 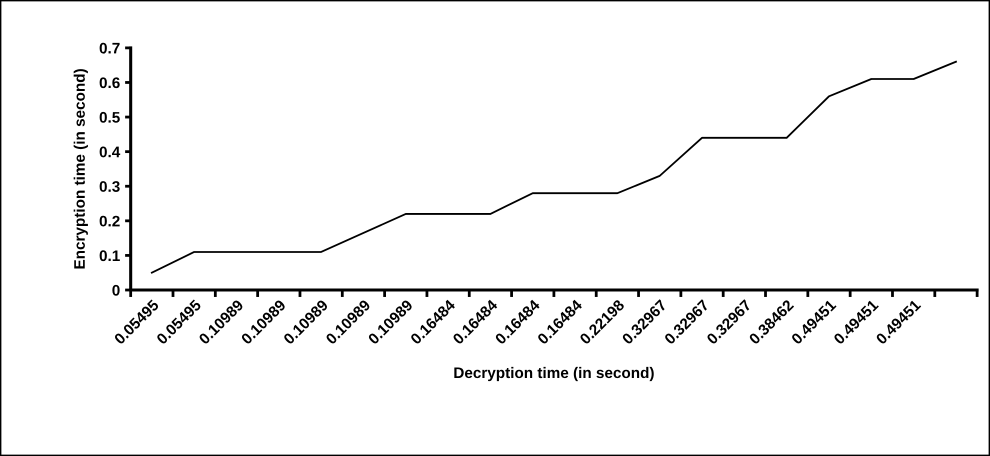 I want to click on x-axis-title: Decryption time (in second), so click(x=554, y=374).